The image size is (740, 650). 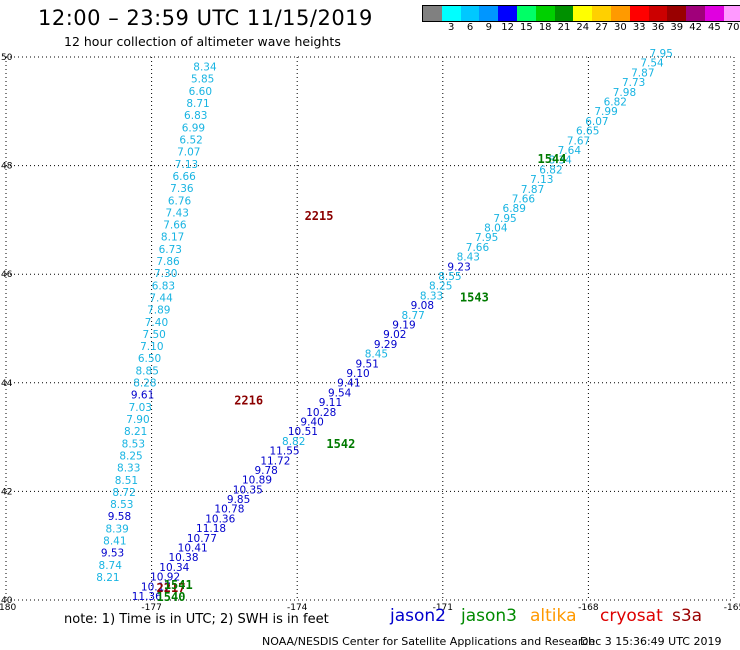 What do you see at coordinates (624, 93) in the screenshot?
I see `wave-height-label: 7.98` at bounding box center [624, 93].